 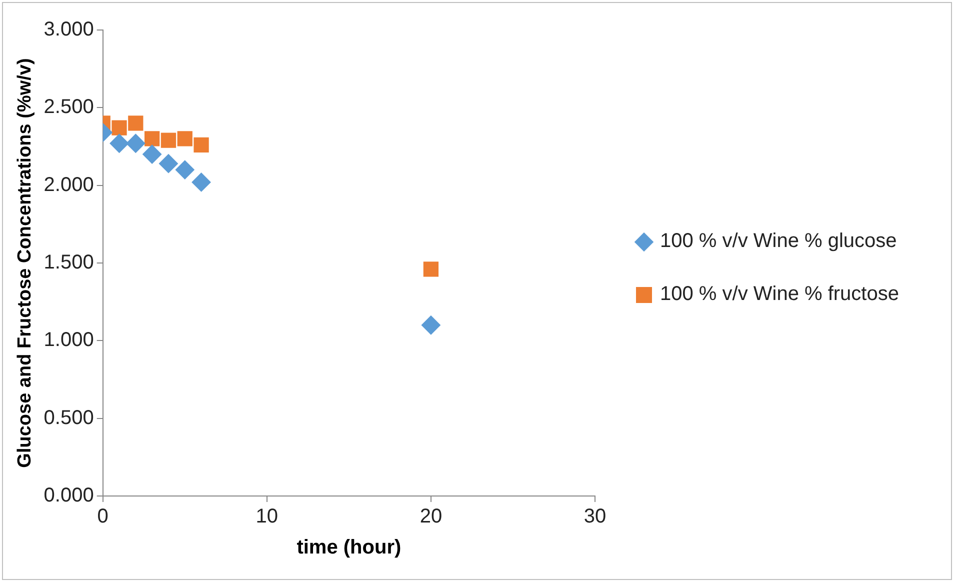 I want to click on y-tick-label: 2.000, so click(x=69, y=185).